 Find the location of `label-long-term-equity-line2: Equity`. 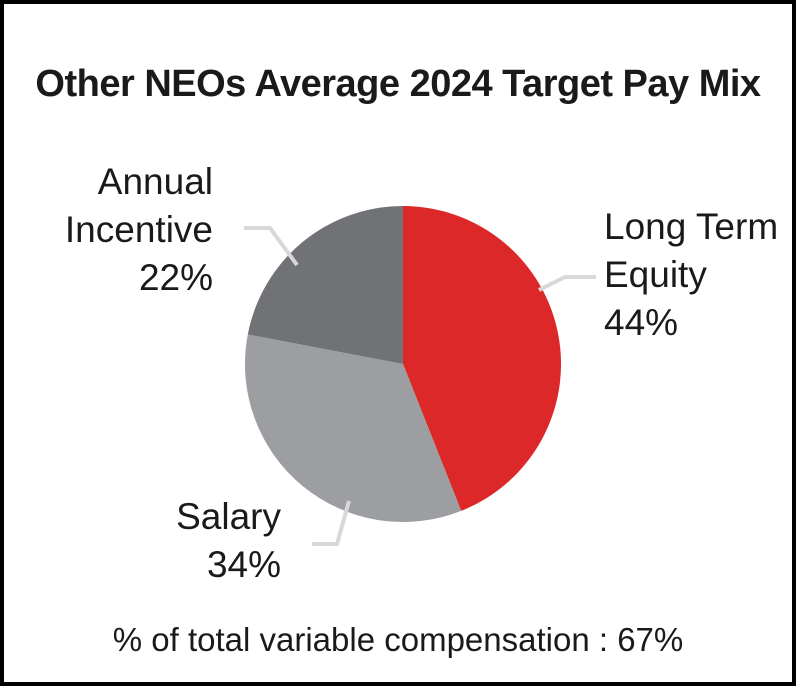

label-long-term-equity-line2: Equity is located at coordinates (655, 274).